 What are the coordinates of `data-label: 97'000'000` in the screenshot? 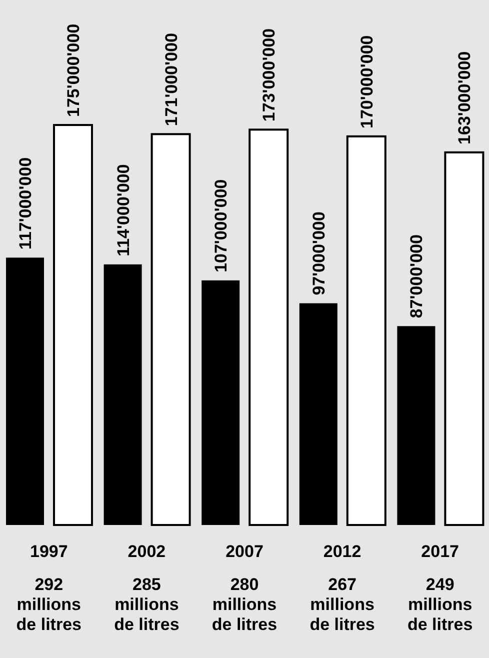 It's located at (318, 254).